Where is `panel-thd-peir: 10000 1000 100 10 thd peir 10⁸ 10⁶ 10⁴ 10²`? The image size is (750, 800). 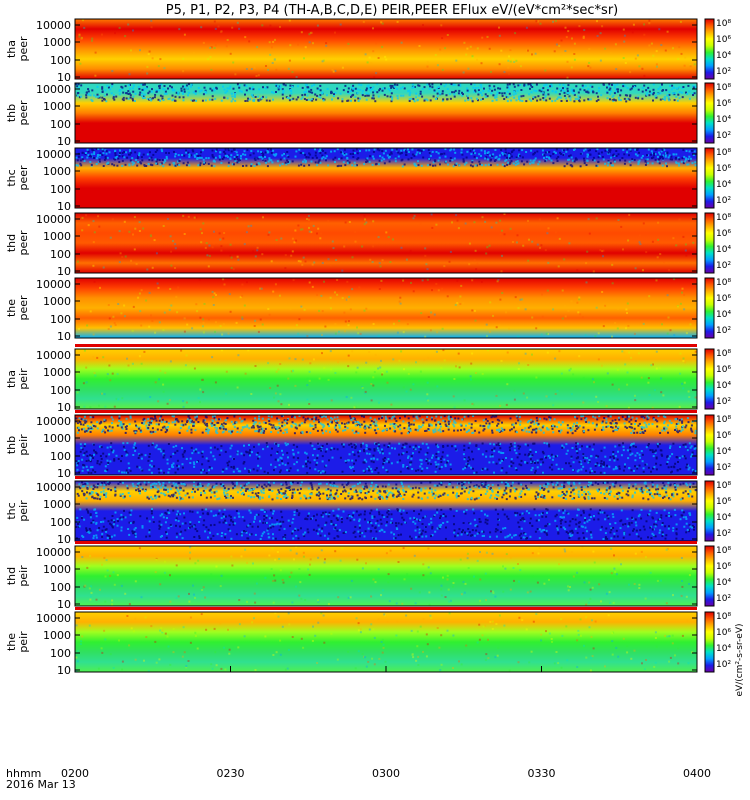
panel-thd-peir: 10000 1000 100 10 thd peir 10⁸ 10⁶ 10⁴ 10² is located at coordinates (368, 576).